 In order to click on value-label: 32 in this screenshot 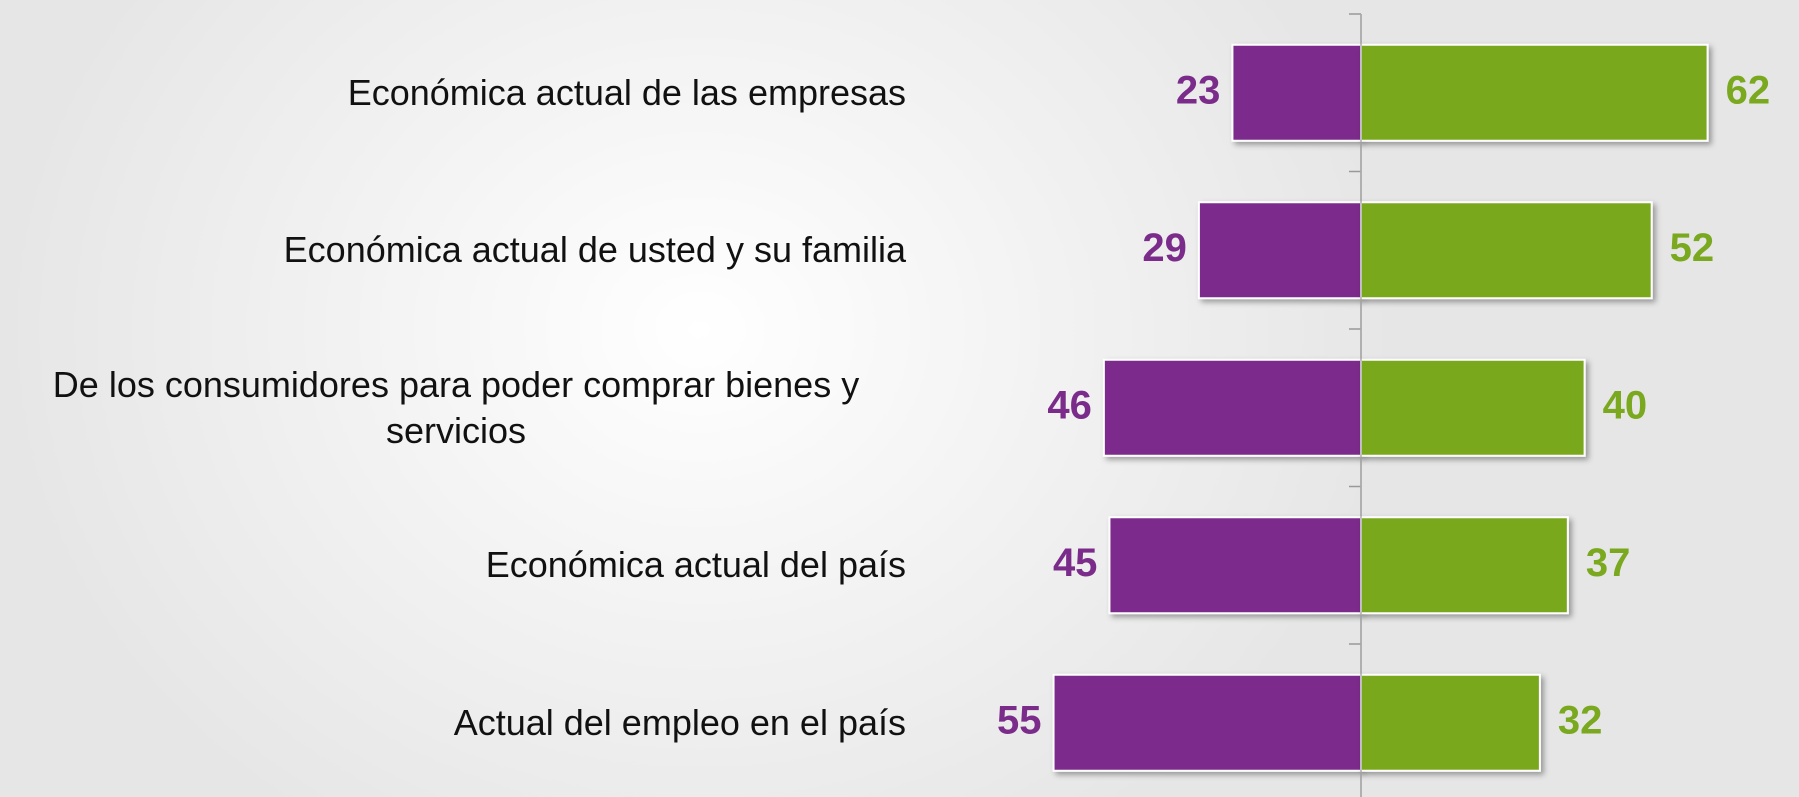, I will do `click(1580, 720)`.